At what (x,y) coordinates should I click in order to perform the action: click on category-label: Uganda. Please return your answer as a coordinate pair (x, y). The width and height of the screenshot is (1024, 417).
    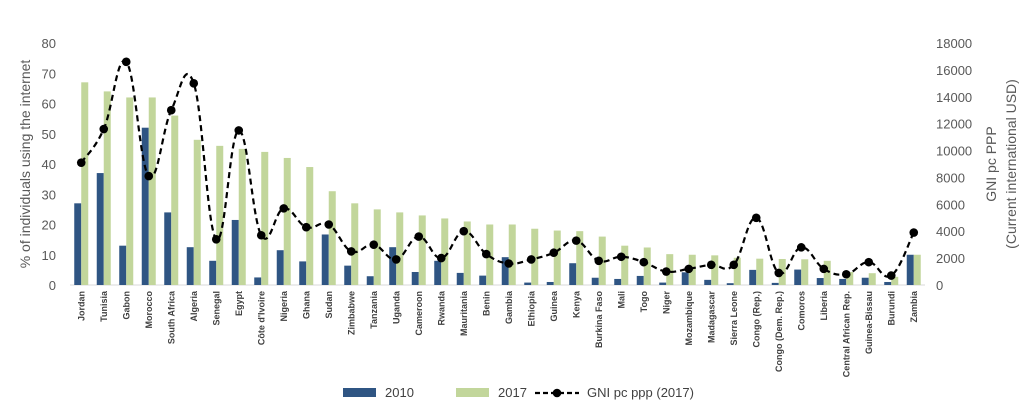
    Looking at the image, I should click on (396, 307).